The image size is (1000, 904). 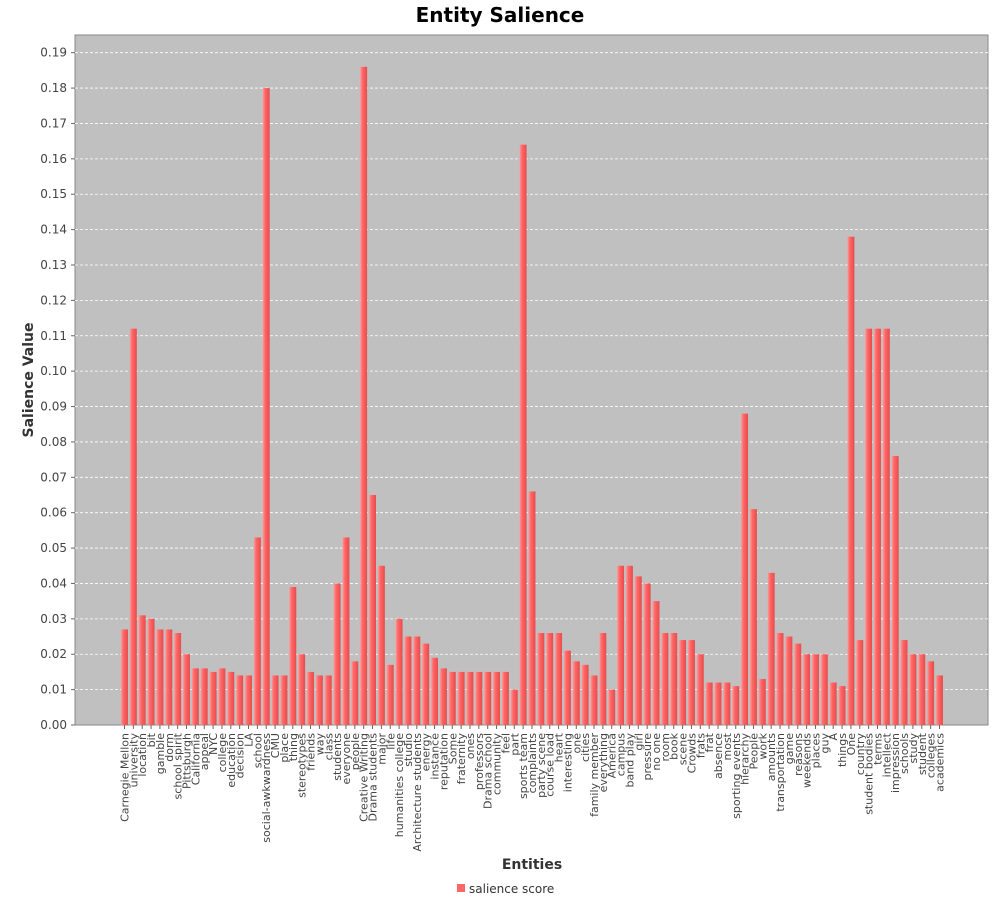 What do you see at coordinates (53, 725) in the screenshot?
I see `y-tick-label: 0.00` at bounding box center [53, 725].